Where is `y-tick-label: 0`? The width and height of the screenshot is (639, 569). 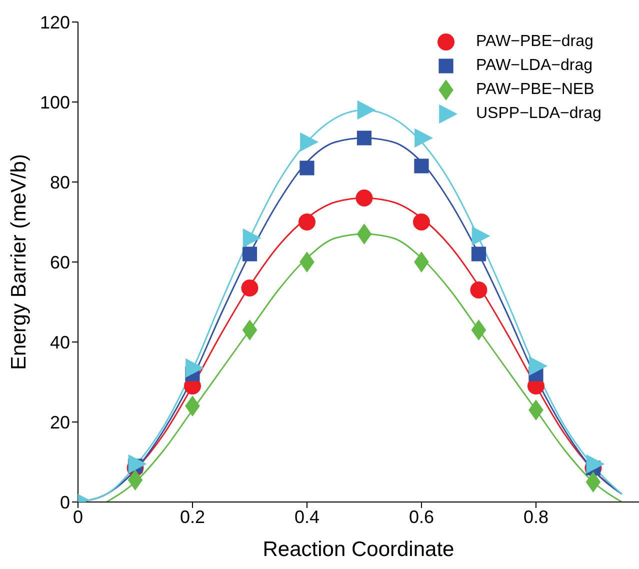
y-tick-label: 0 is located at coordinates (65, 502).